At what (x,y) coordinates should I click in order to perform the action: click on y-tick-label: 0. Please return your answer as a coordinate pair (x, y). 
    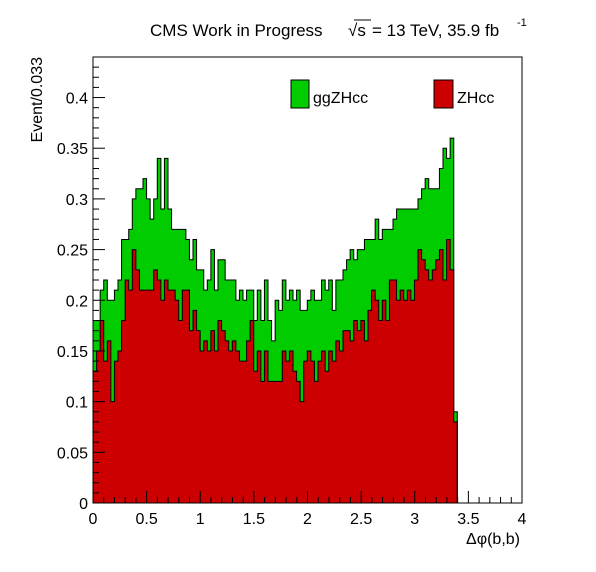
    Looking at the image, I should click on (83, 504).